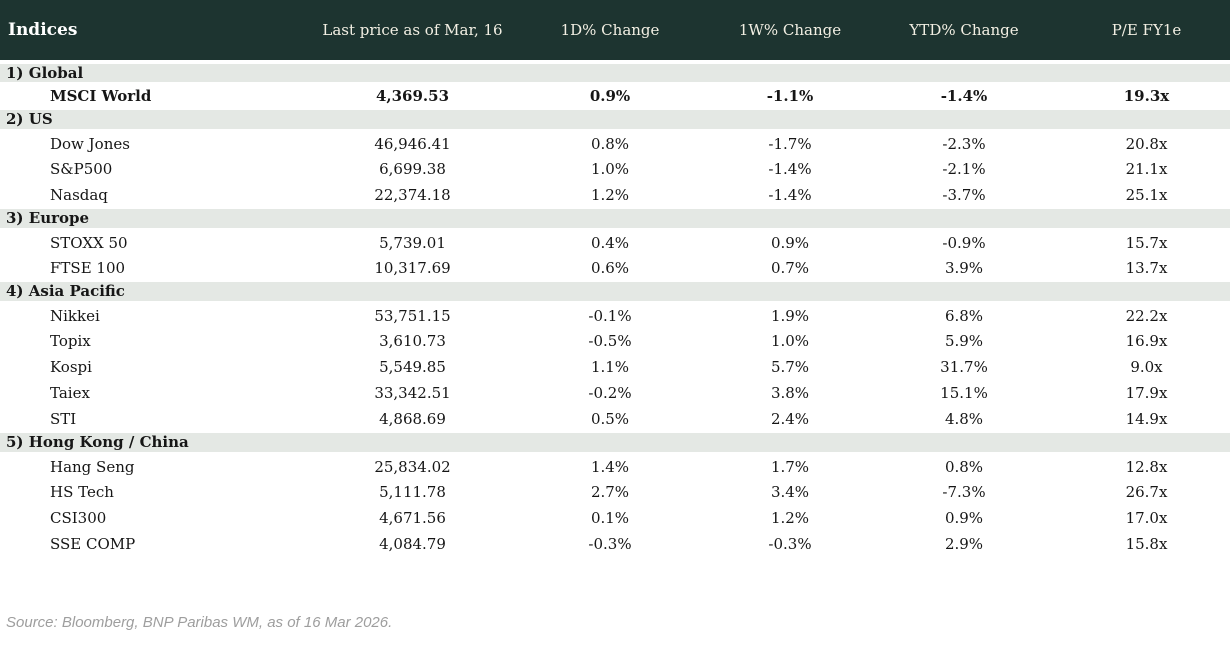  What do you see at coordinates (1146, 315) in the screenshot?
I see `pe-ratio: 22.2x` at bounding box center [1146, 315].